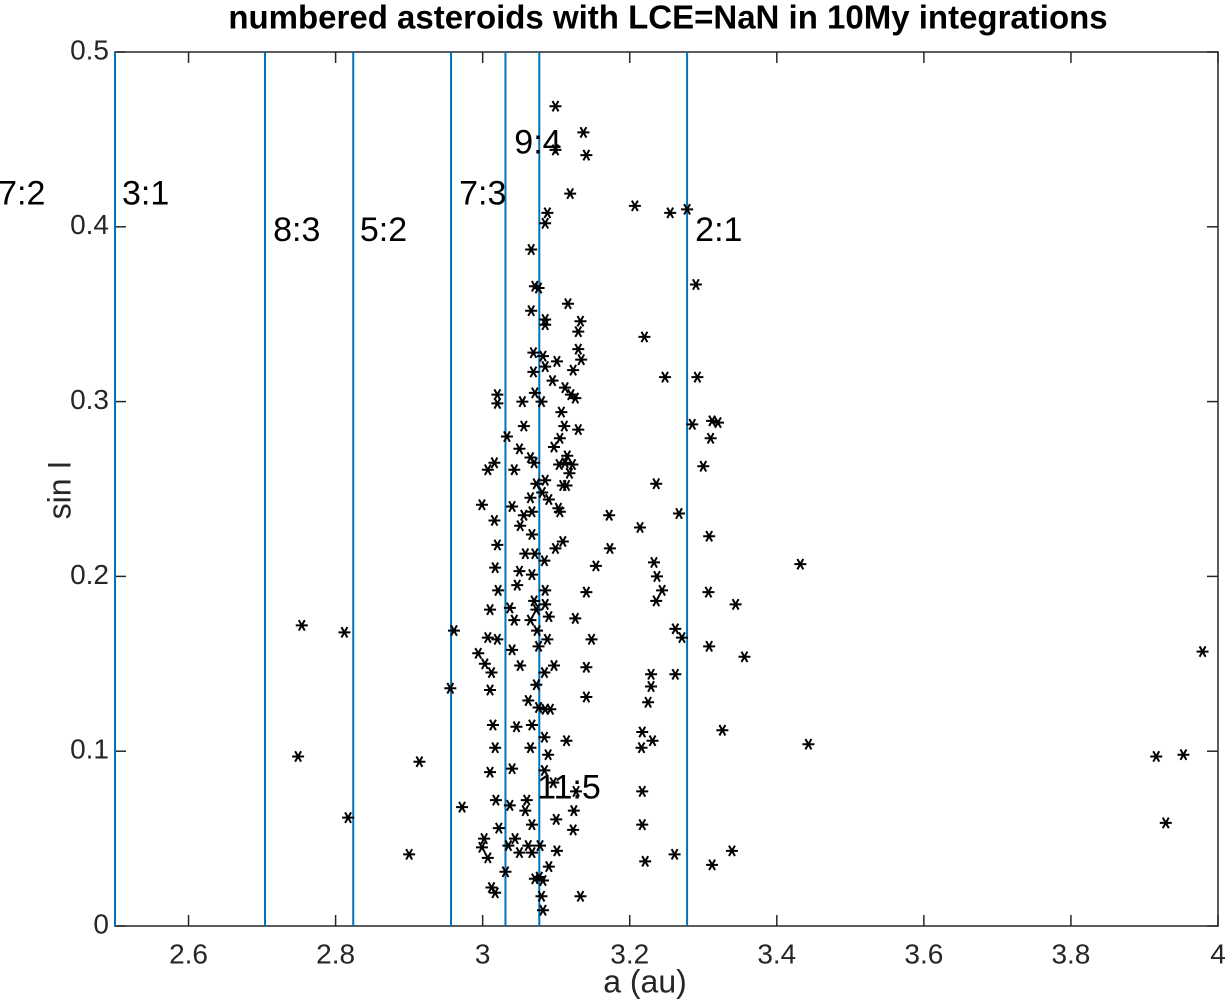  Describe the element at coordinates (335, 953) in the screenshot. I see `x-tick-label: 2.8` at that location.